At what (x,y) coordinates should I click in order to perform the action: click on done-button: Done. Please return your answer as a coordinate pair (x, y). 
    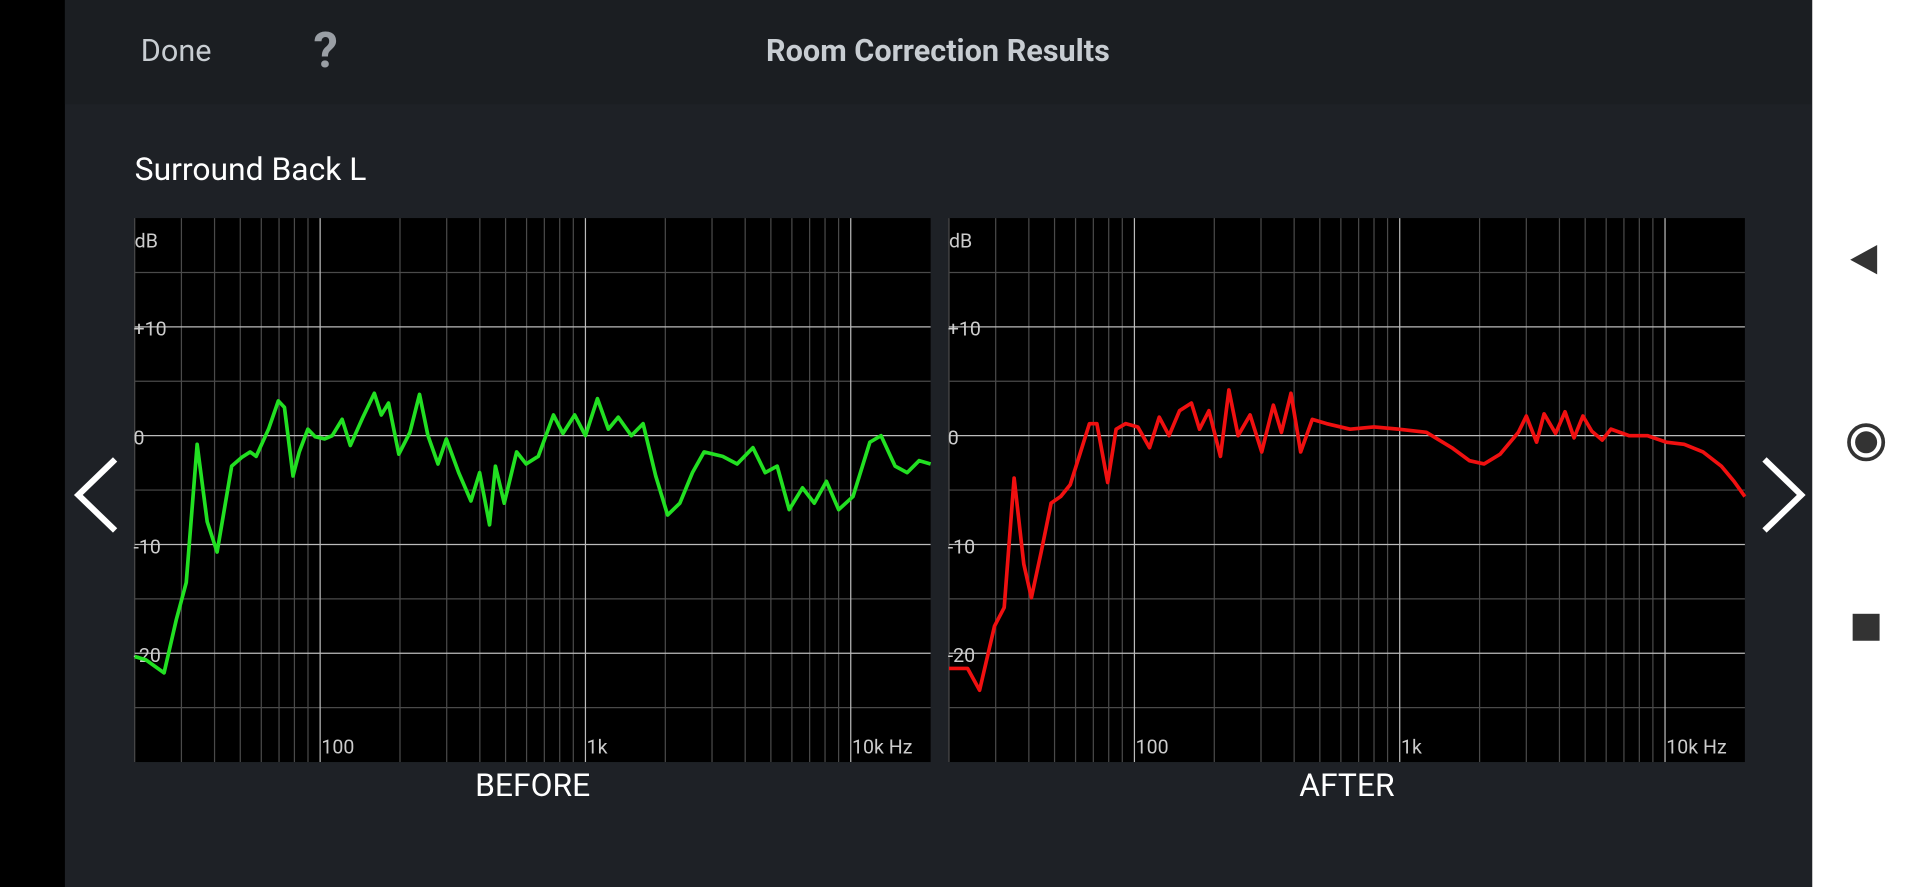
    Looking at the image, I should click on (176, 51).